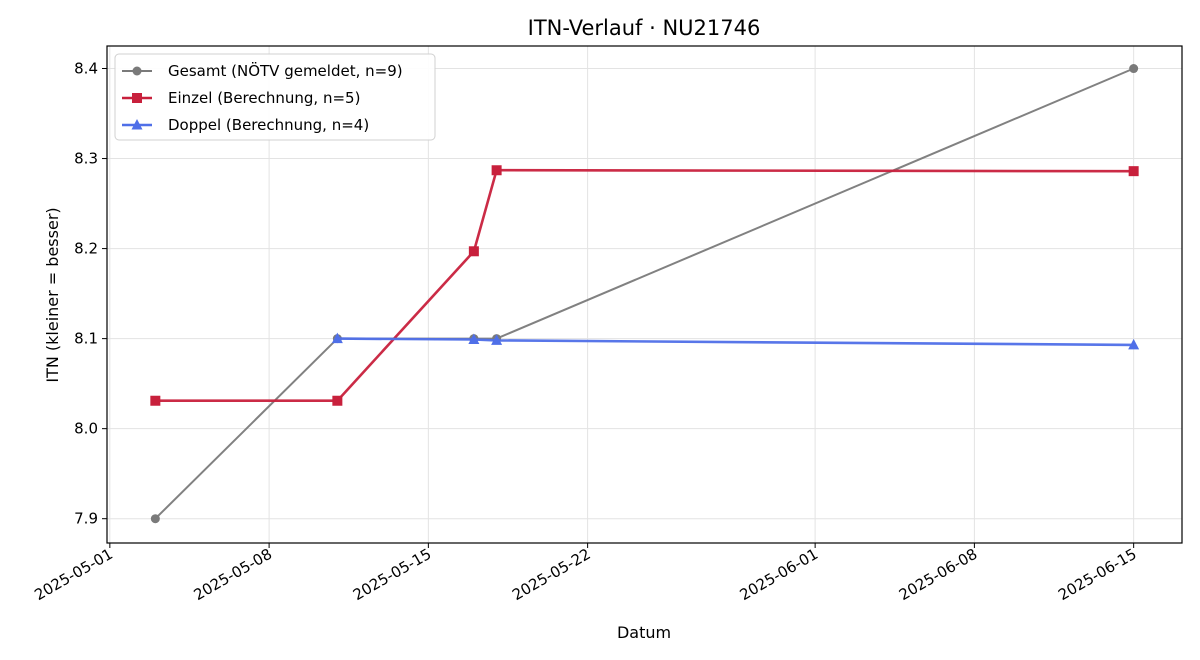 This screenshot has height=660, width=1200. I want to click on x-tick-label: 2025-05-15, so click(392, 574).